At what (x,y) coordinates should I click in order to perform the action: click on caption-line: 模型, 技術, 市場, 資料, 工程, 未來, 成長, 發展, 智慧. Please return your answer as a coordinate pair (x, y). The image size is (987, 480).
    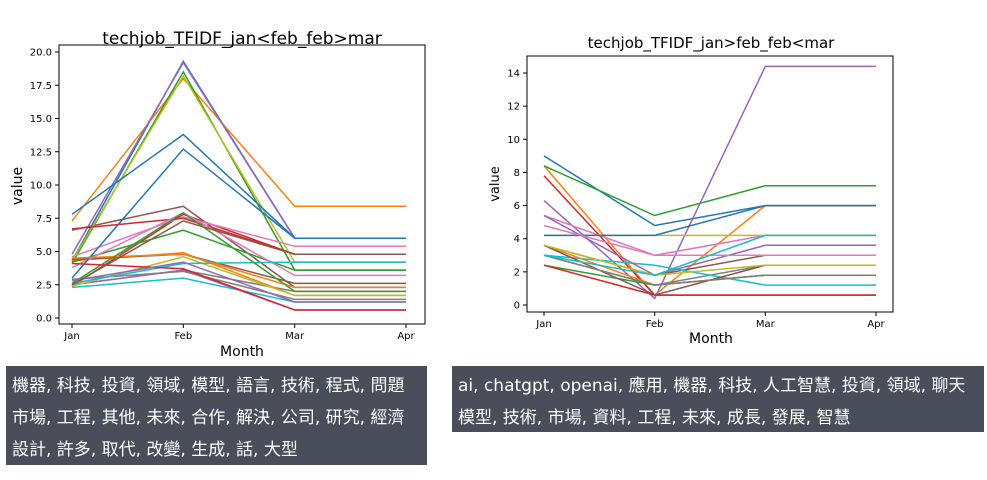
    Looking at the image, I should click on (654, 418).